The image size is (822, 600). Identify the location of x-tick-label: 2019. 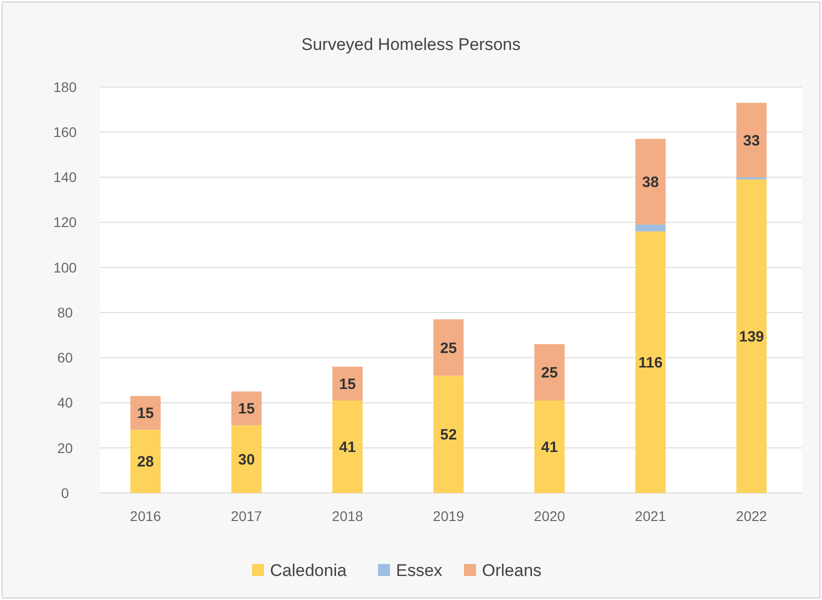
(448, 516).